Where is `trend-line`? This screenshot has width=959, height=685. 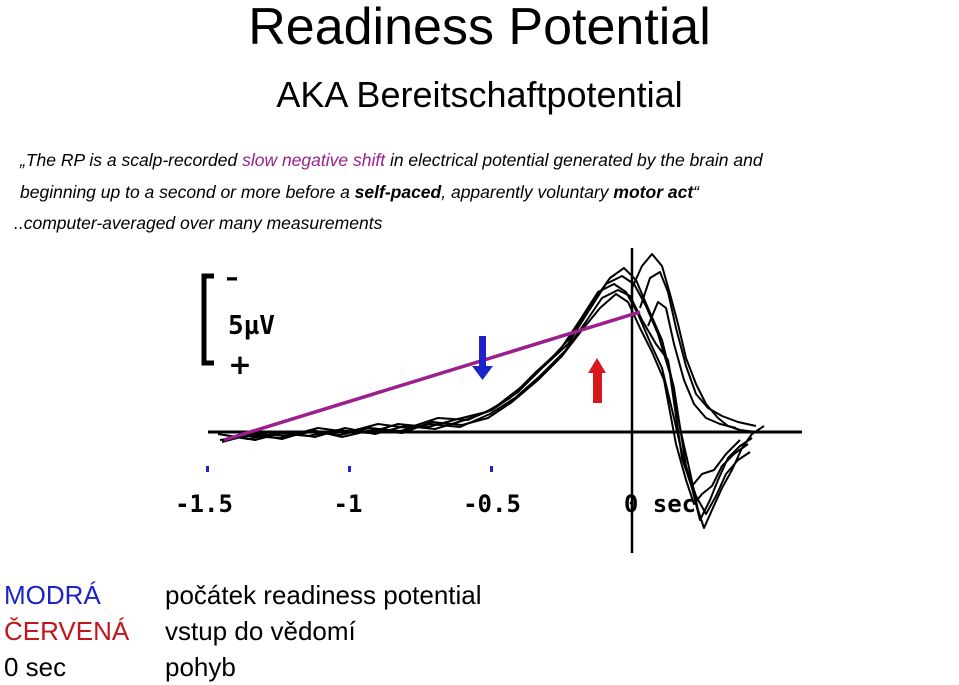 trend-line is located at coordinates (432, 376).